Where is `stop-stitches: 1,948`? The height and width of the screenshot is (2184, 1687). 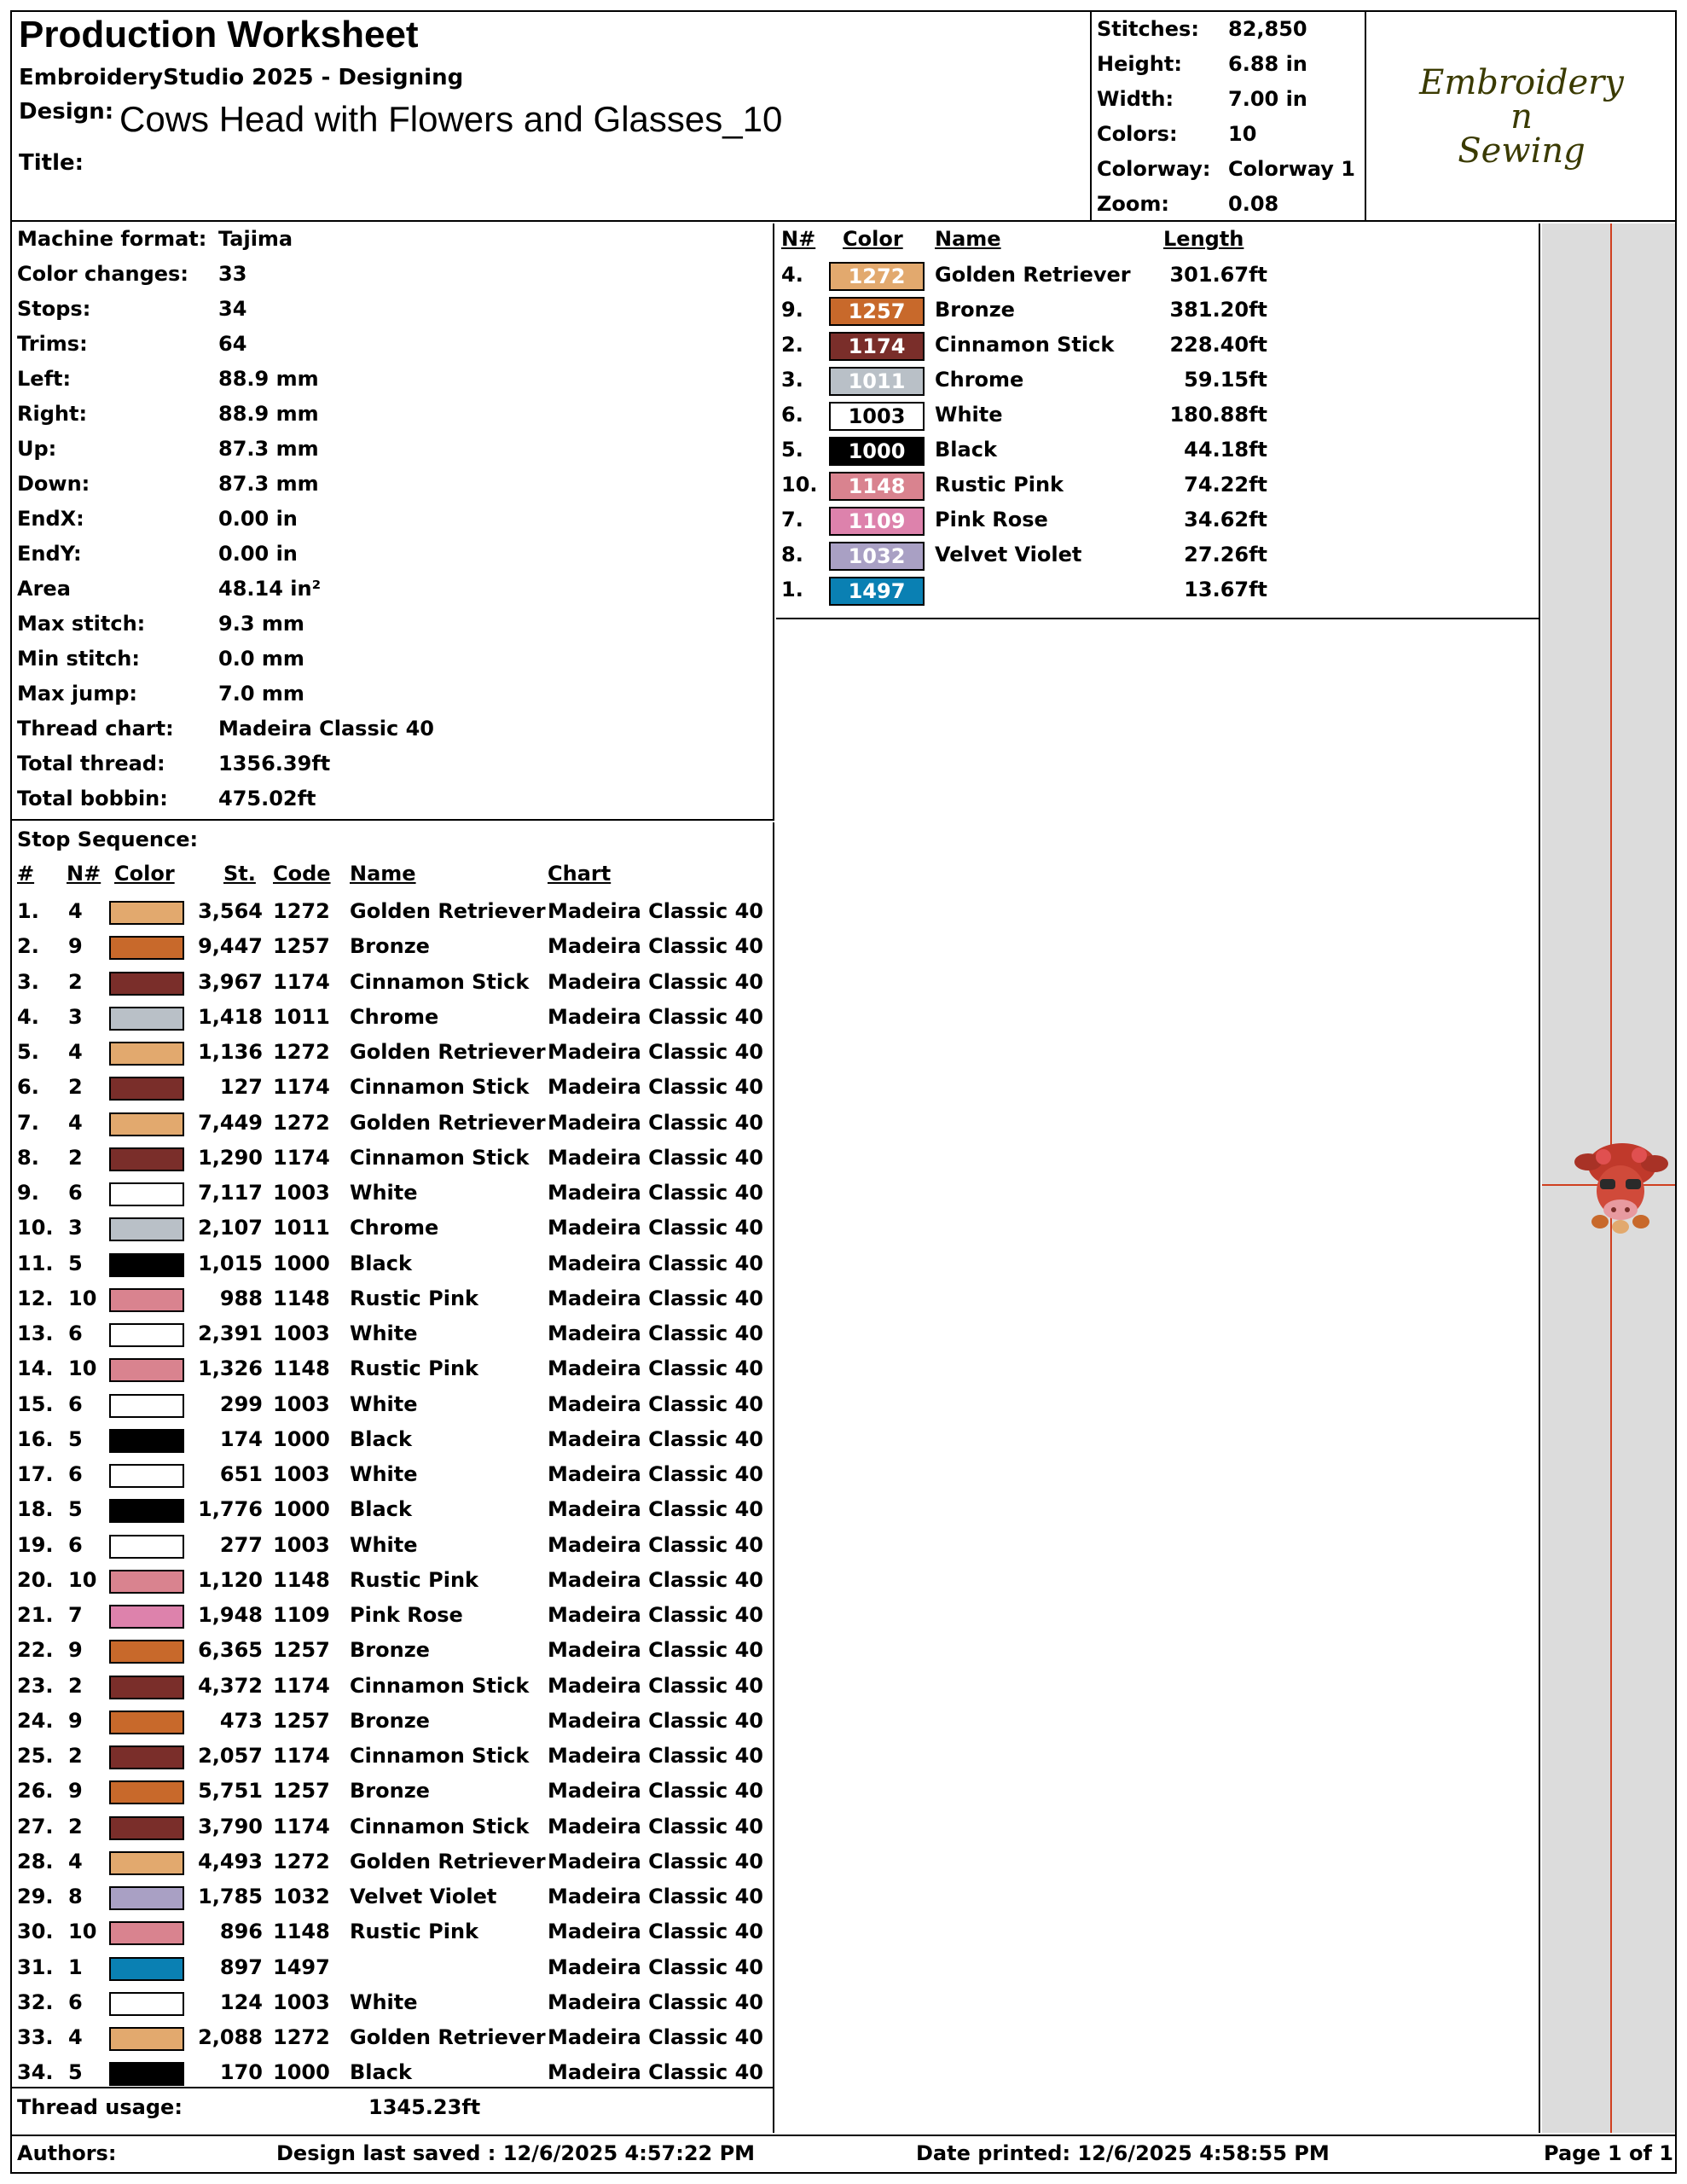
stop-stitches: 1,948 is located at coordinates (230, 1615).